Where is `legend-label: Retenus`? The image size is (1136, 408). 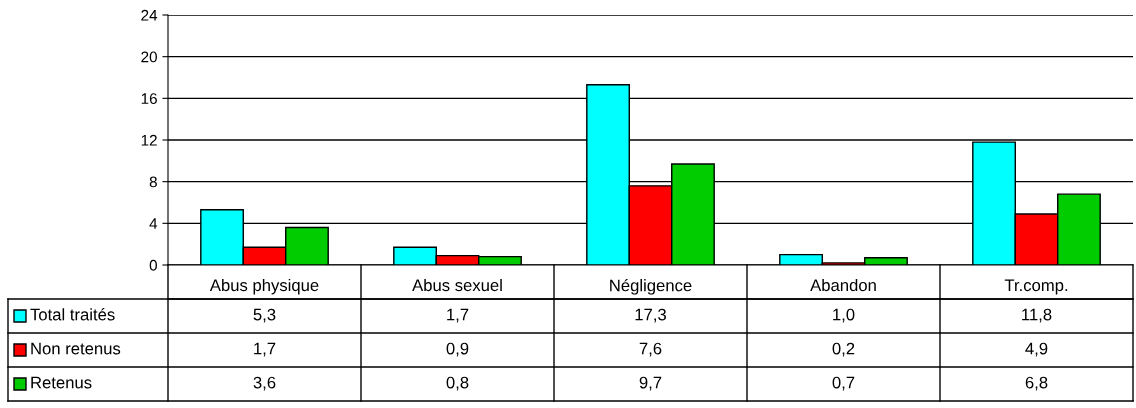
legend-label: Retenus is located at coordinates (61, 382).